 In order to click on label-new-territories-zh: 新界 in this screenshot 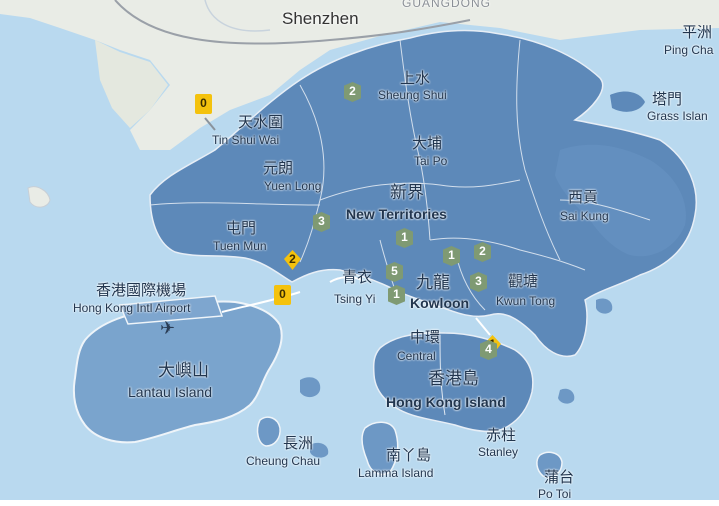, I will do `click(407, 192)`.